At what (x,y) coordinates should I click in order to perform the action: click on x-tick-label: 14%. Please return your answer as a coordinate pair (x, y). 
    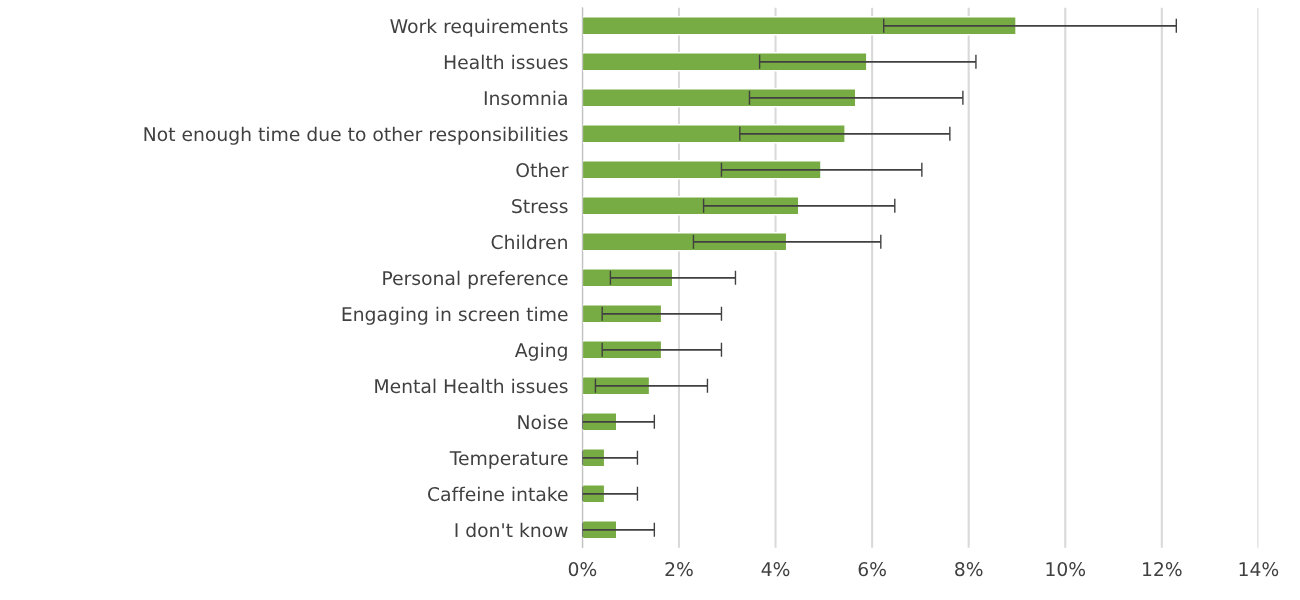
    Looking at the image, I should click on (1259, 569).